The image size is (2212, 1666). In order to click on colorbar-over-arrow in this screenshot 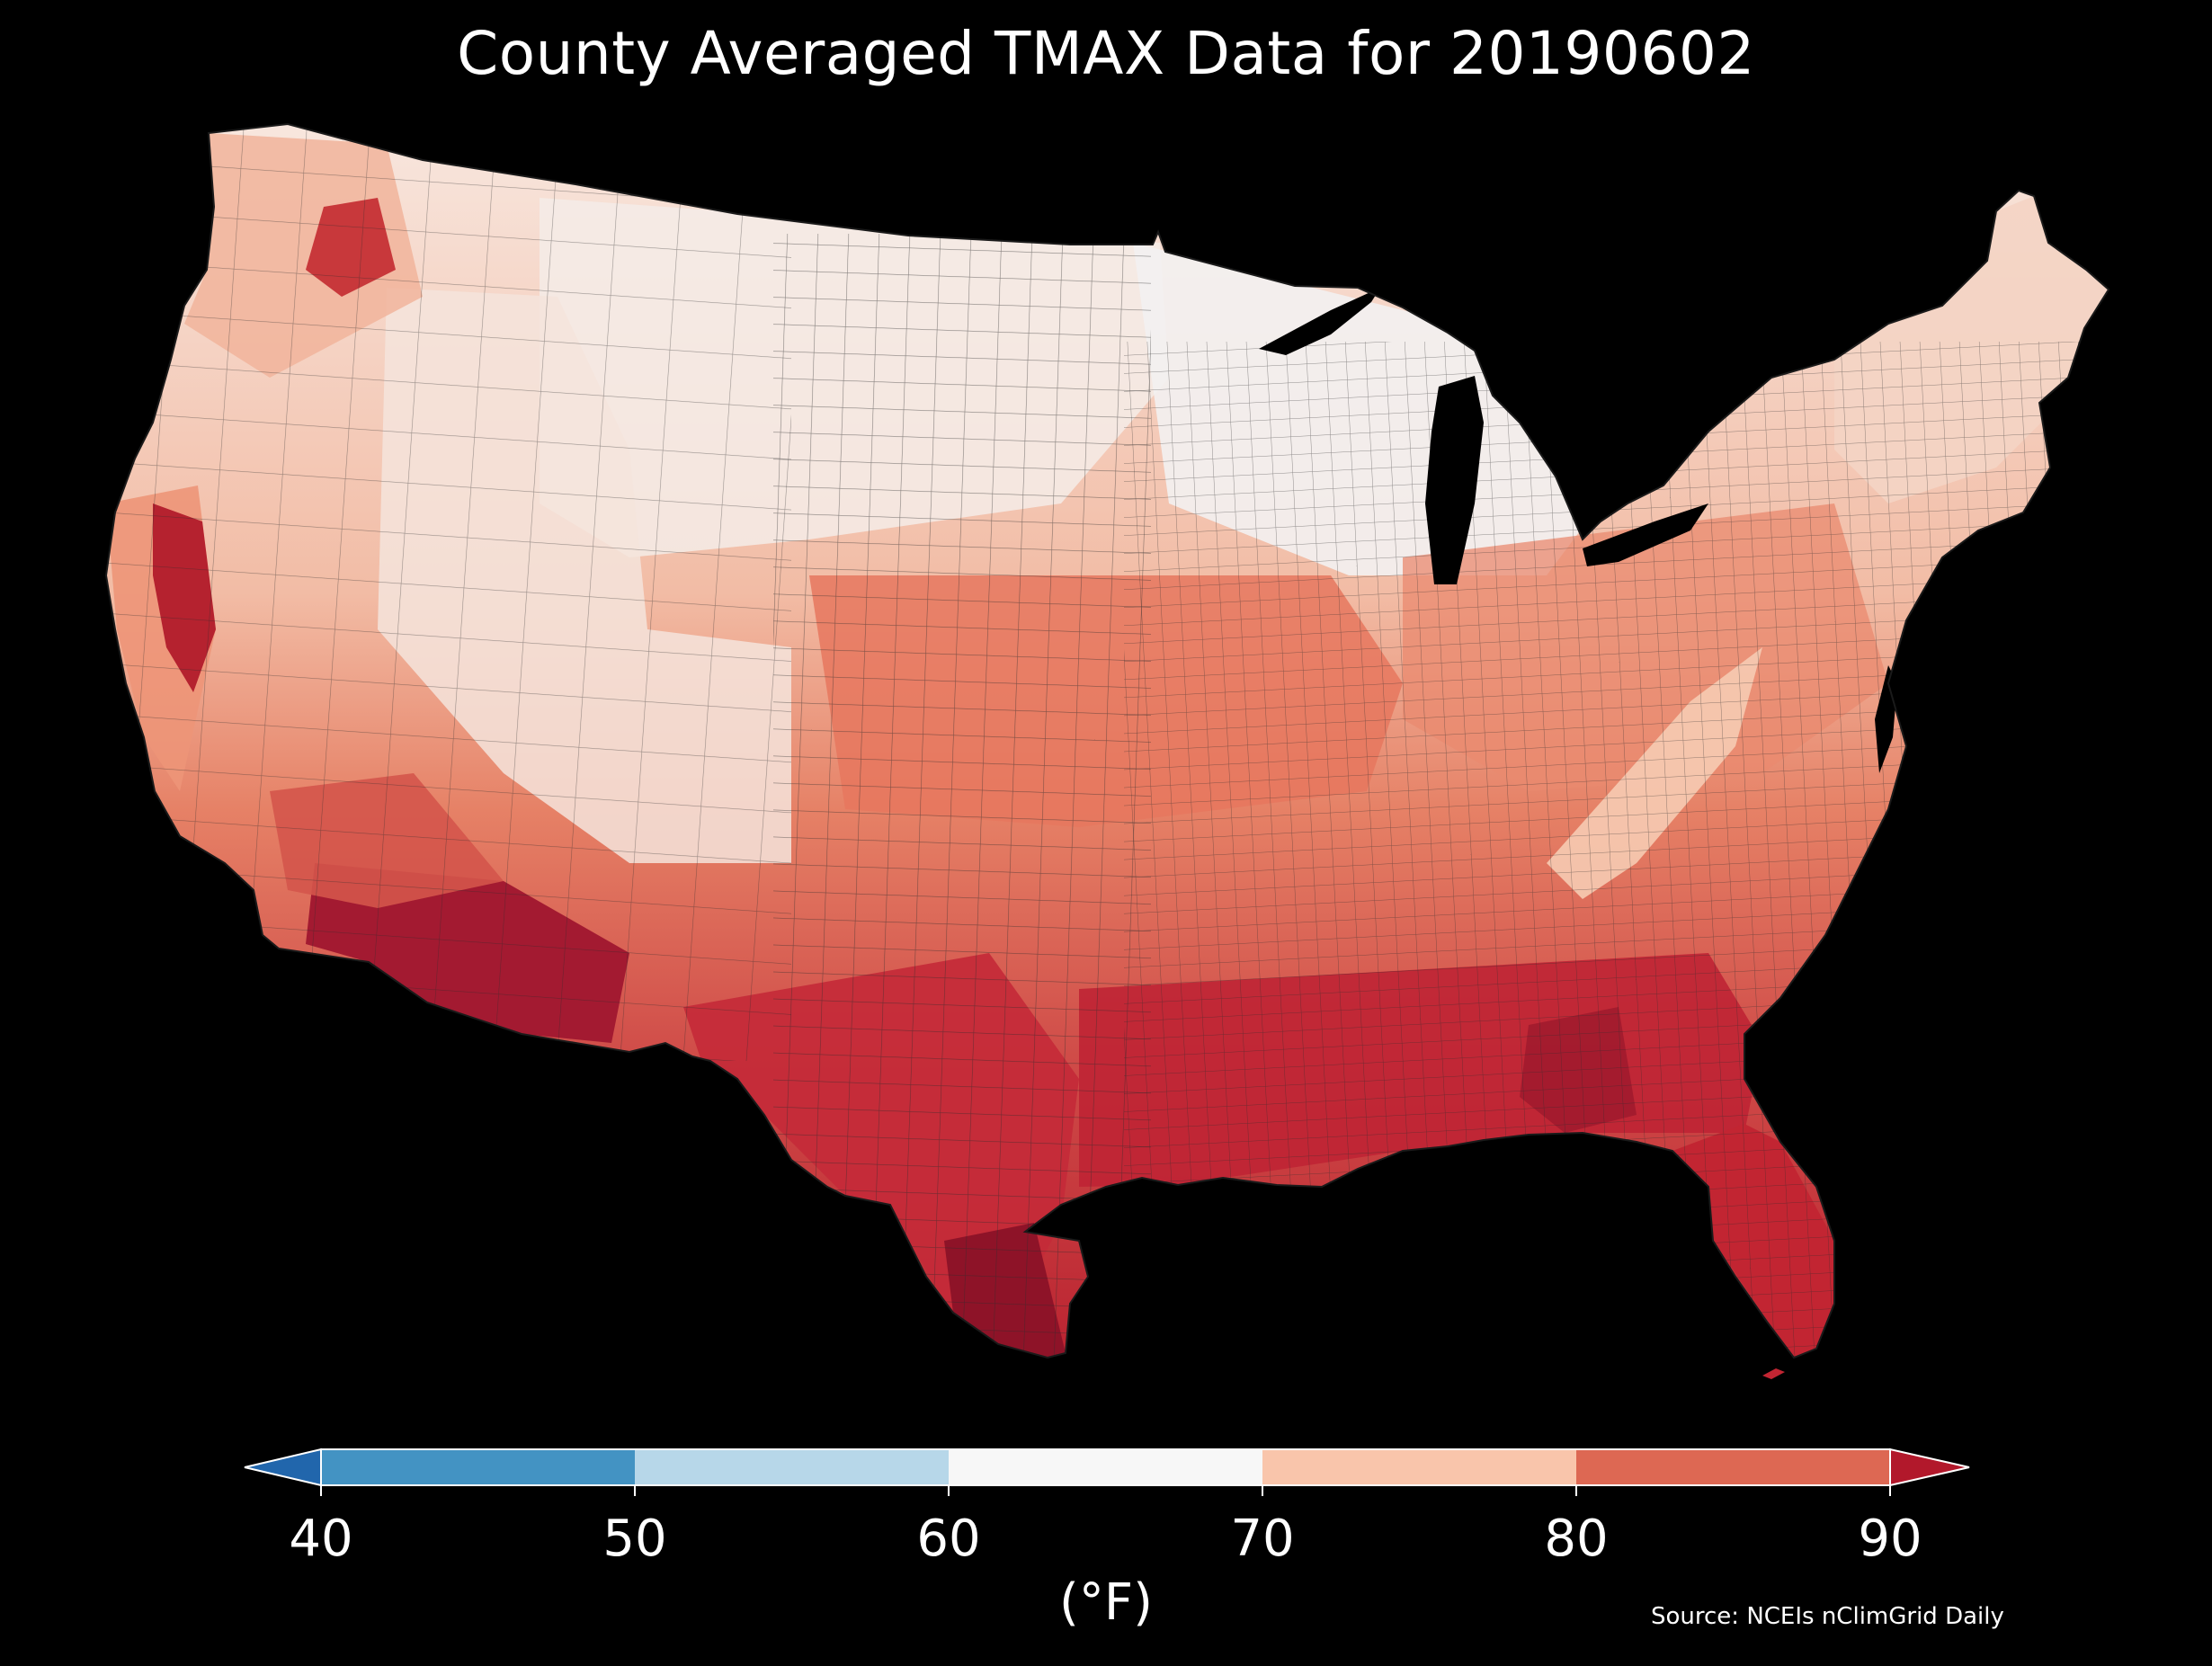, I will do `click(1929, 1468)`.